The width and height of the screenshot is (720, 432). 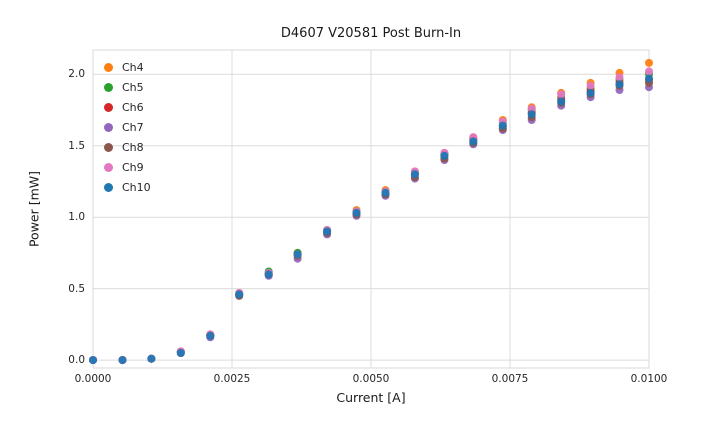 I want to click on legend-label: Ch7, so click(x=133, y=127).